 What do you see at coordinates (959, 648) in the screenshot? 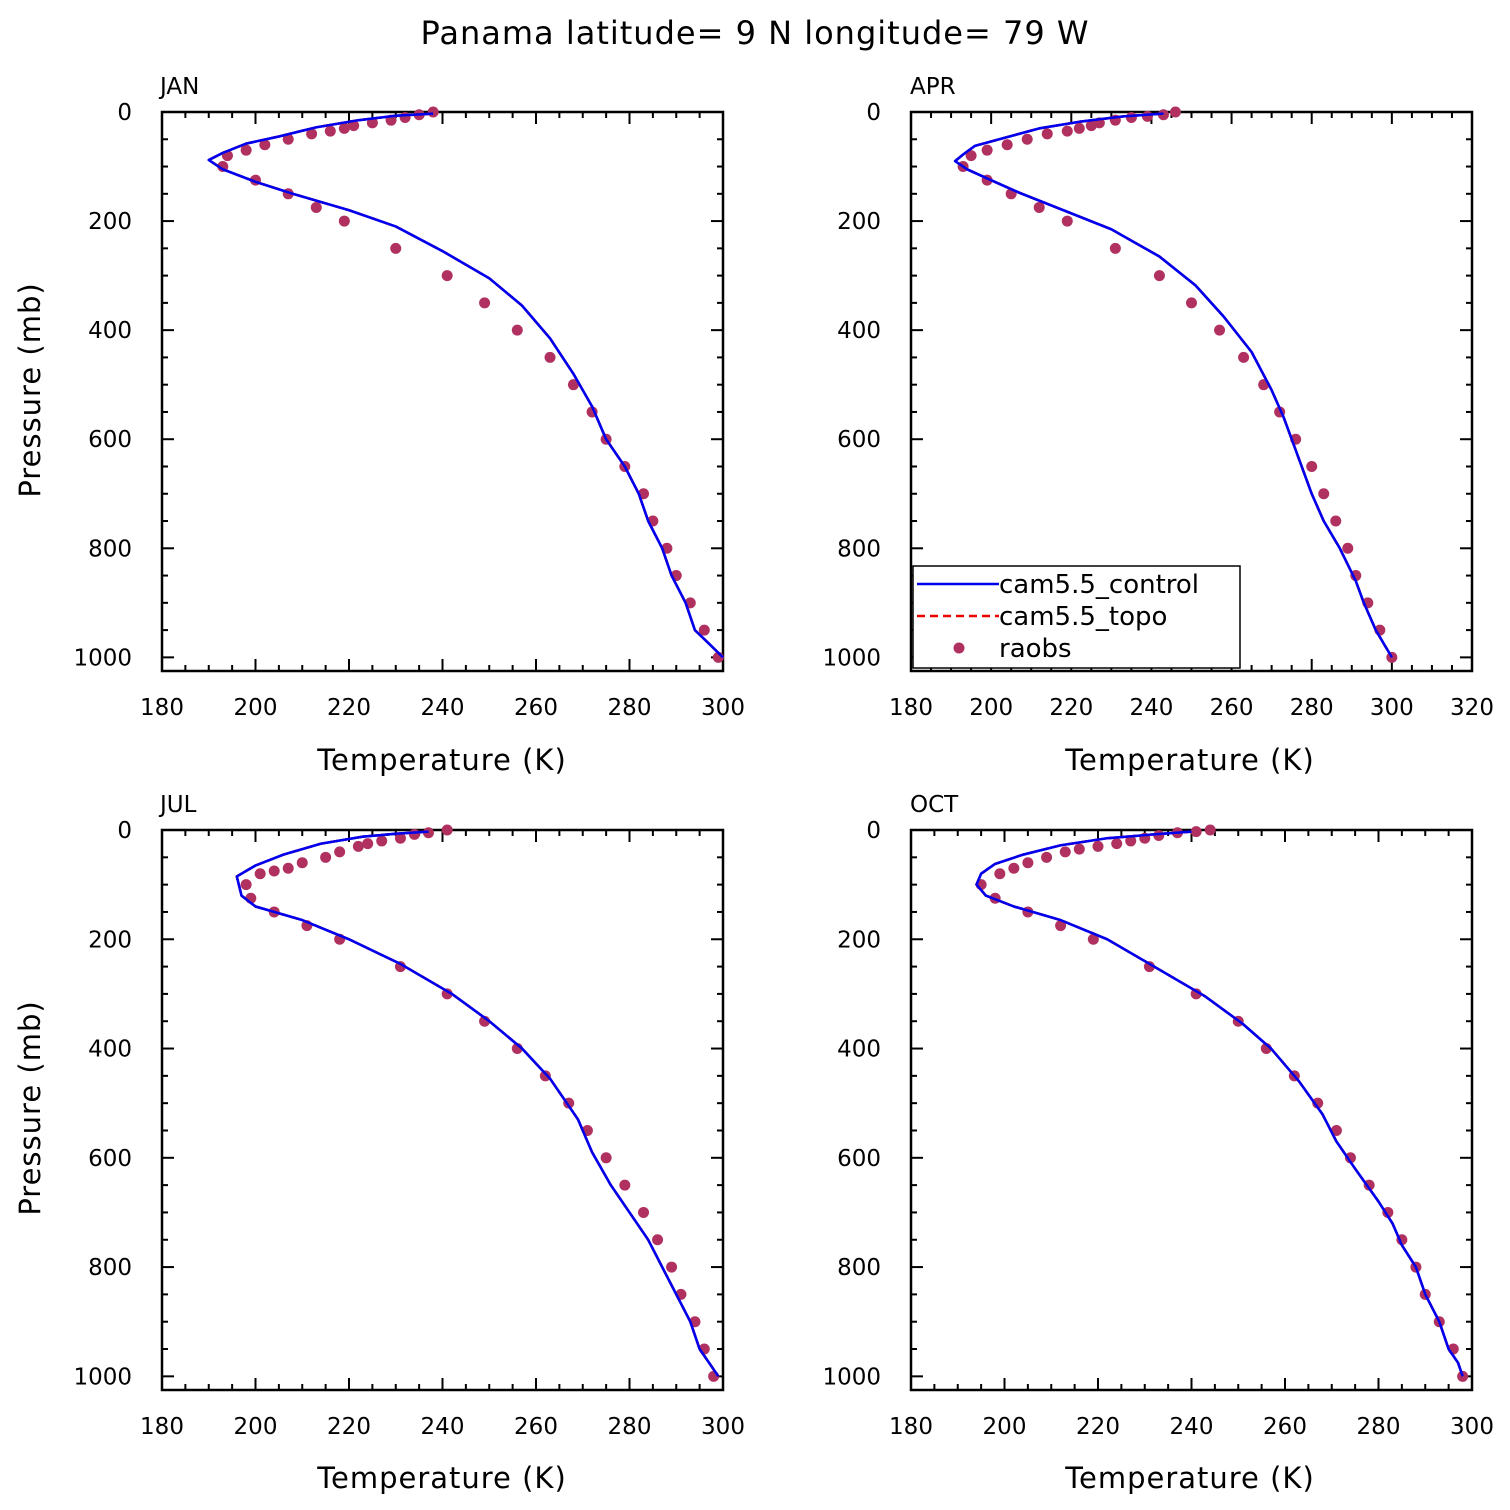
I see `legend-marker-raobs` at bounding box center [959, 648].